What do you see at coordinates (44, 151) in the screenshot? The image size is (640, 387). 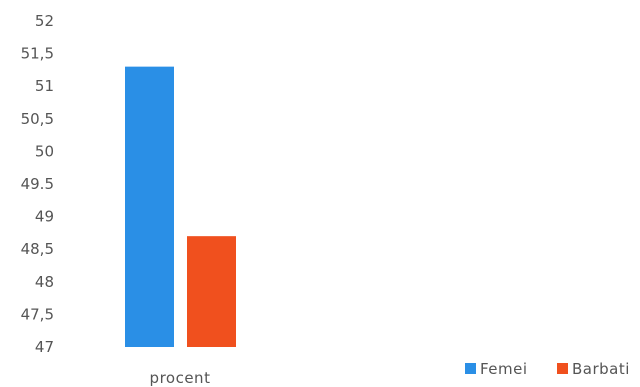 I see `y-tick-label: 50` at bounding box center [44, 151].